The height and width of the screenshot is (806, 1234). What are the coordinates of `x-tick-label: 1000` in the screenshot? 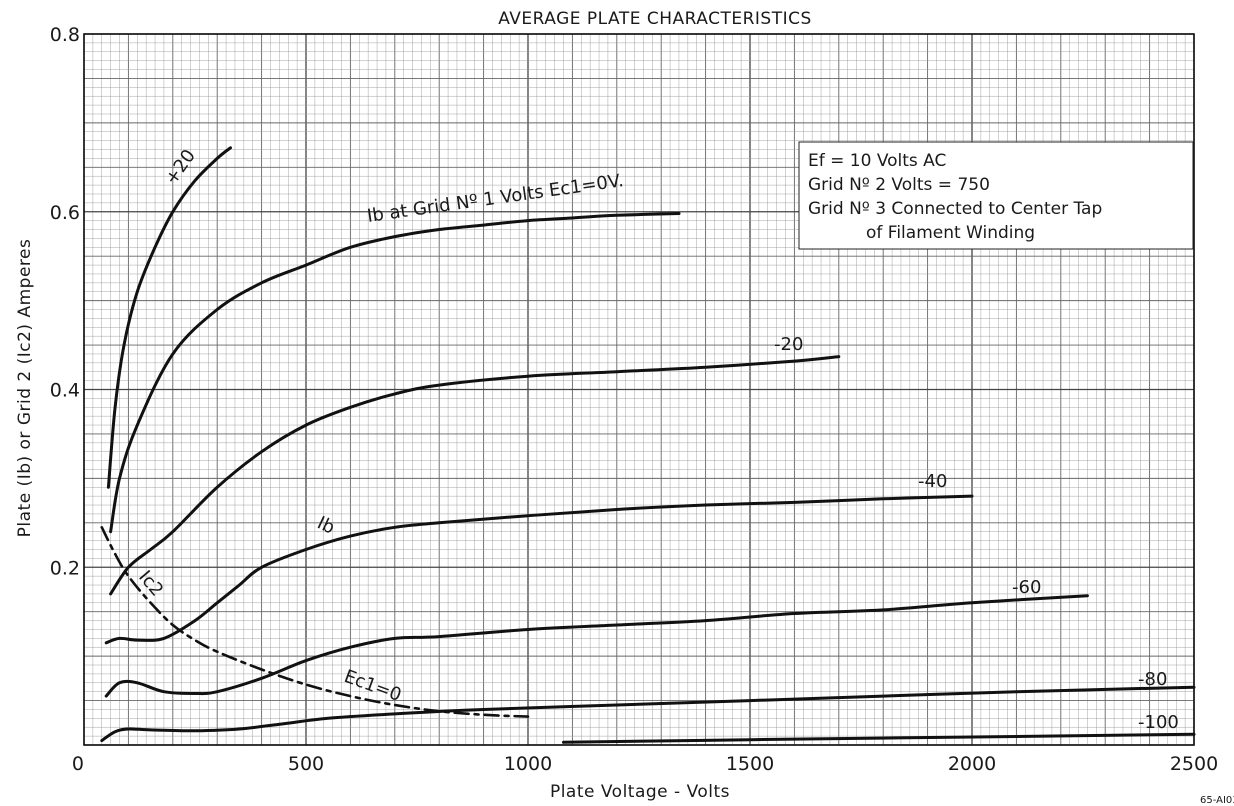 It's located at (528, 764).